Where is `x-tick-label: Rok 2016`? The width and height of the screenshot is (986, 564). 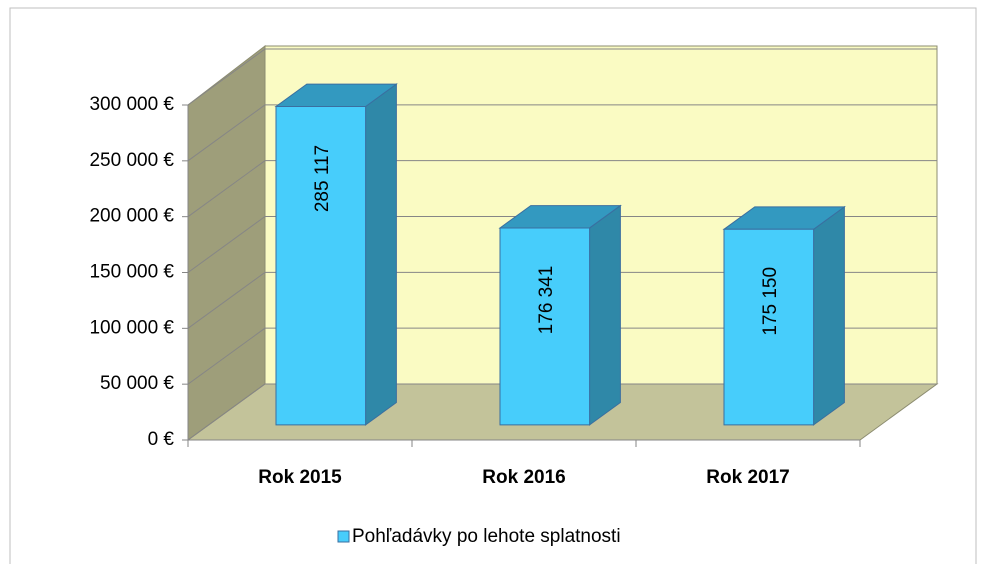
x-tick-label: Rok 2016 is located at coordinates (523, 477).